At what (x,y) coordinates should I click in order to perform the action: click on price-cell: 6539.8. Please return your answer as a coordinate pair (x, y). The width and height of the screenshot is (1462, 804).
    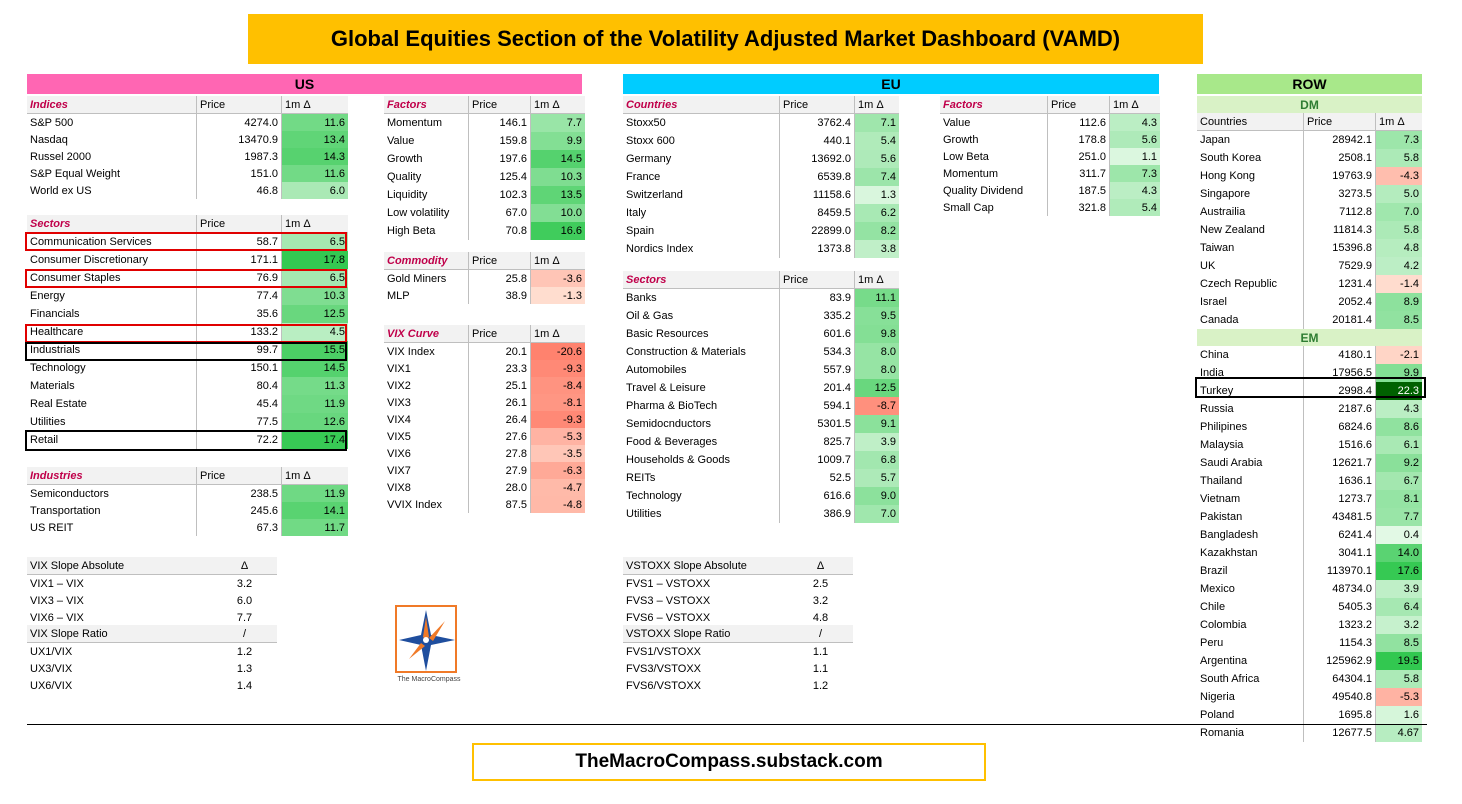
    Looking at the image, I should click on (817, 177).